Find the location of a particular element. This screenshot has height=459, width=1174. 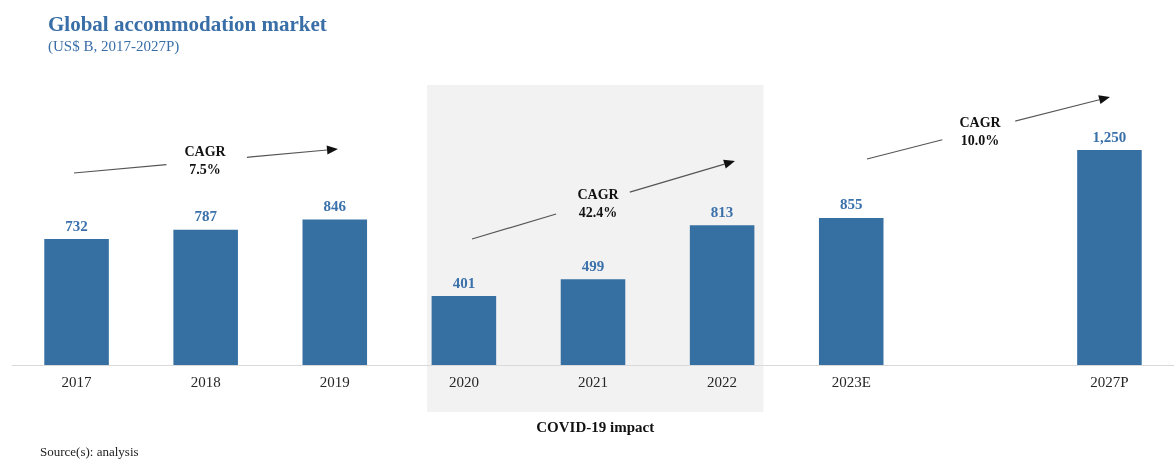

x-tick-label: 2018 is located at coordinates (205, 381).